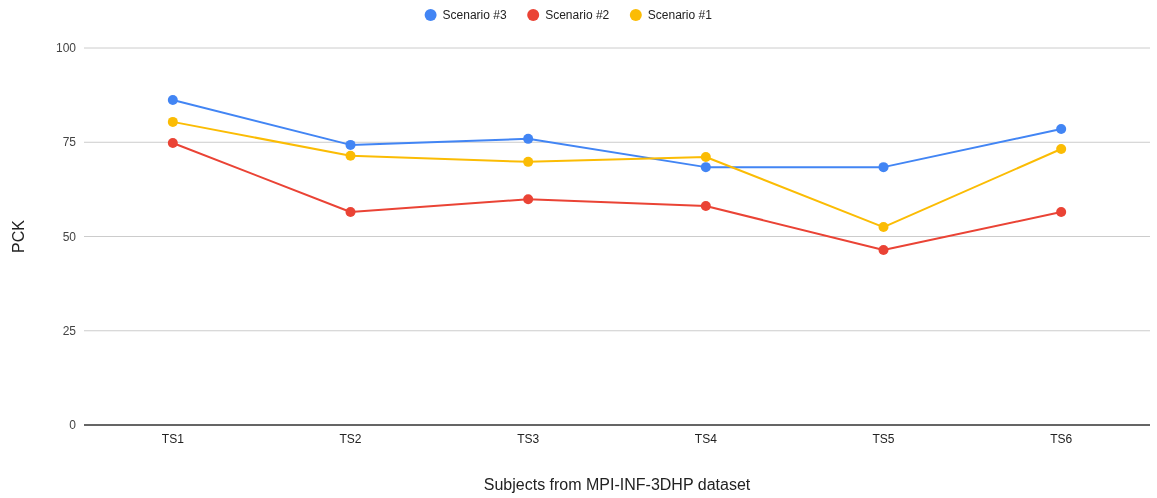 Image resolution: width=1157 pixels, height=498 pixels. Describe the element at coordinates (173, 439) in the screenshot. I see `x-tick-label: TS1` at that location.